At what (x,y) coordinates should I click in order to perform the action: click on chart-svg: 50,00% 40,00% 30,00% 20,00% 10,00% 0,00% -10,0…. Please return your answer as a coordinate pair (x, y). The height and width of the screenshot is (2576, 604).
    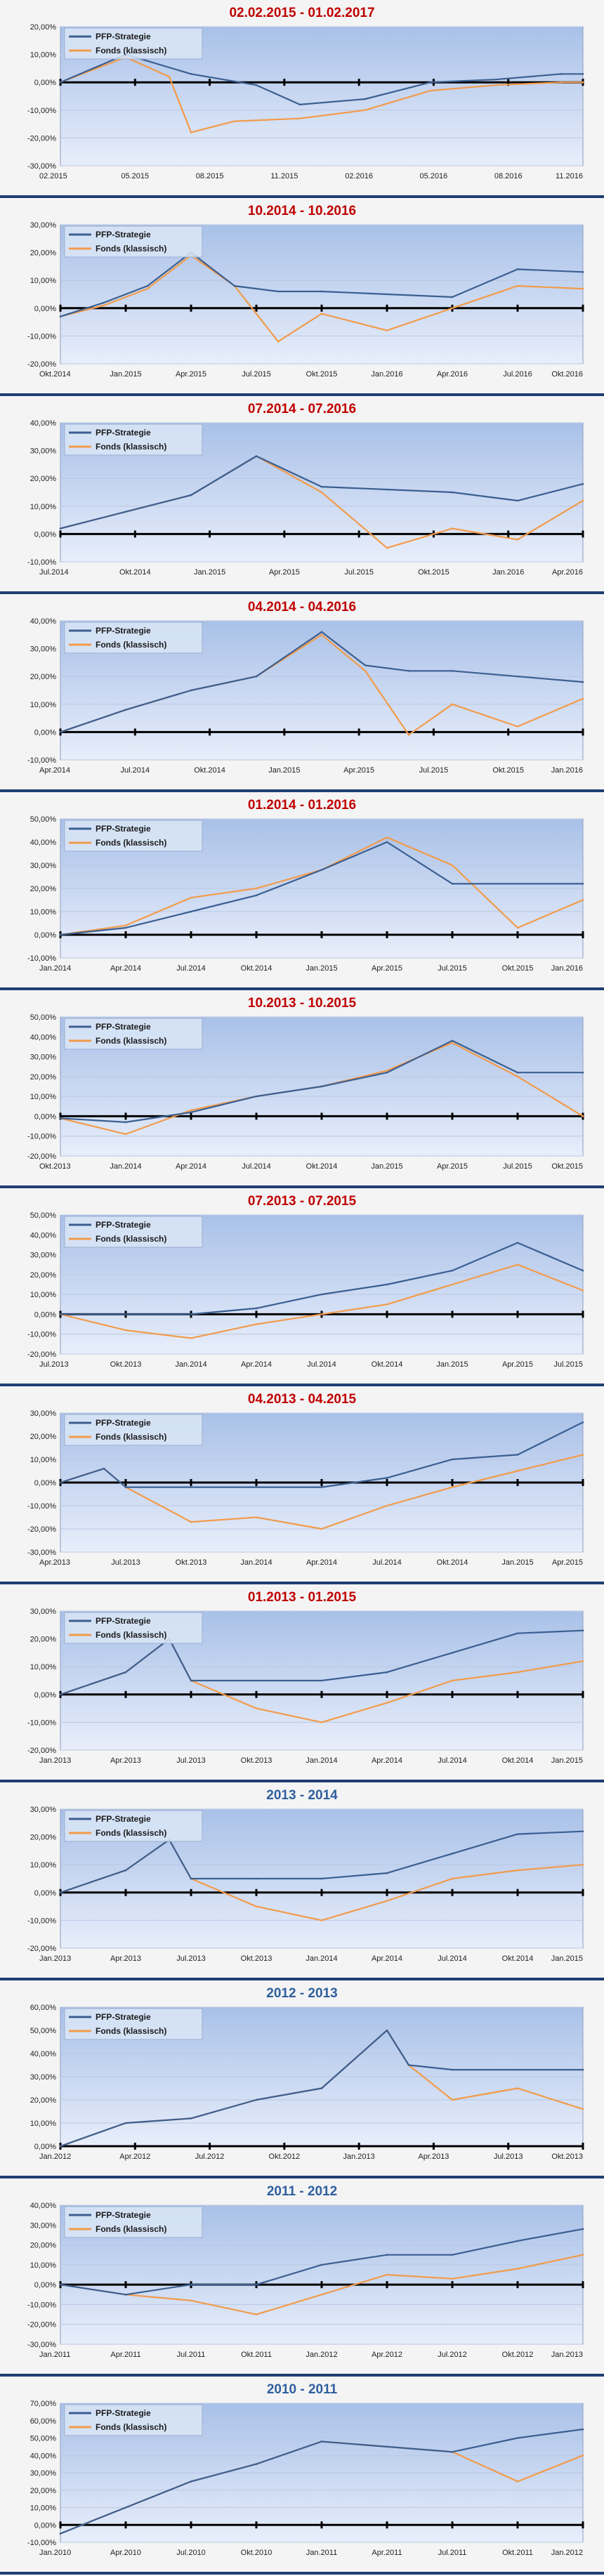
    Looking at the image, I should click on (305, 1290).